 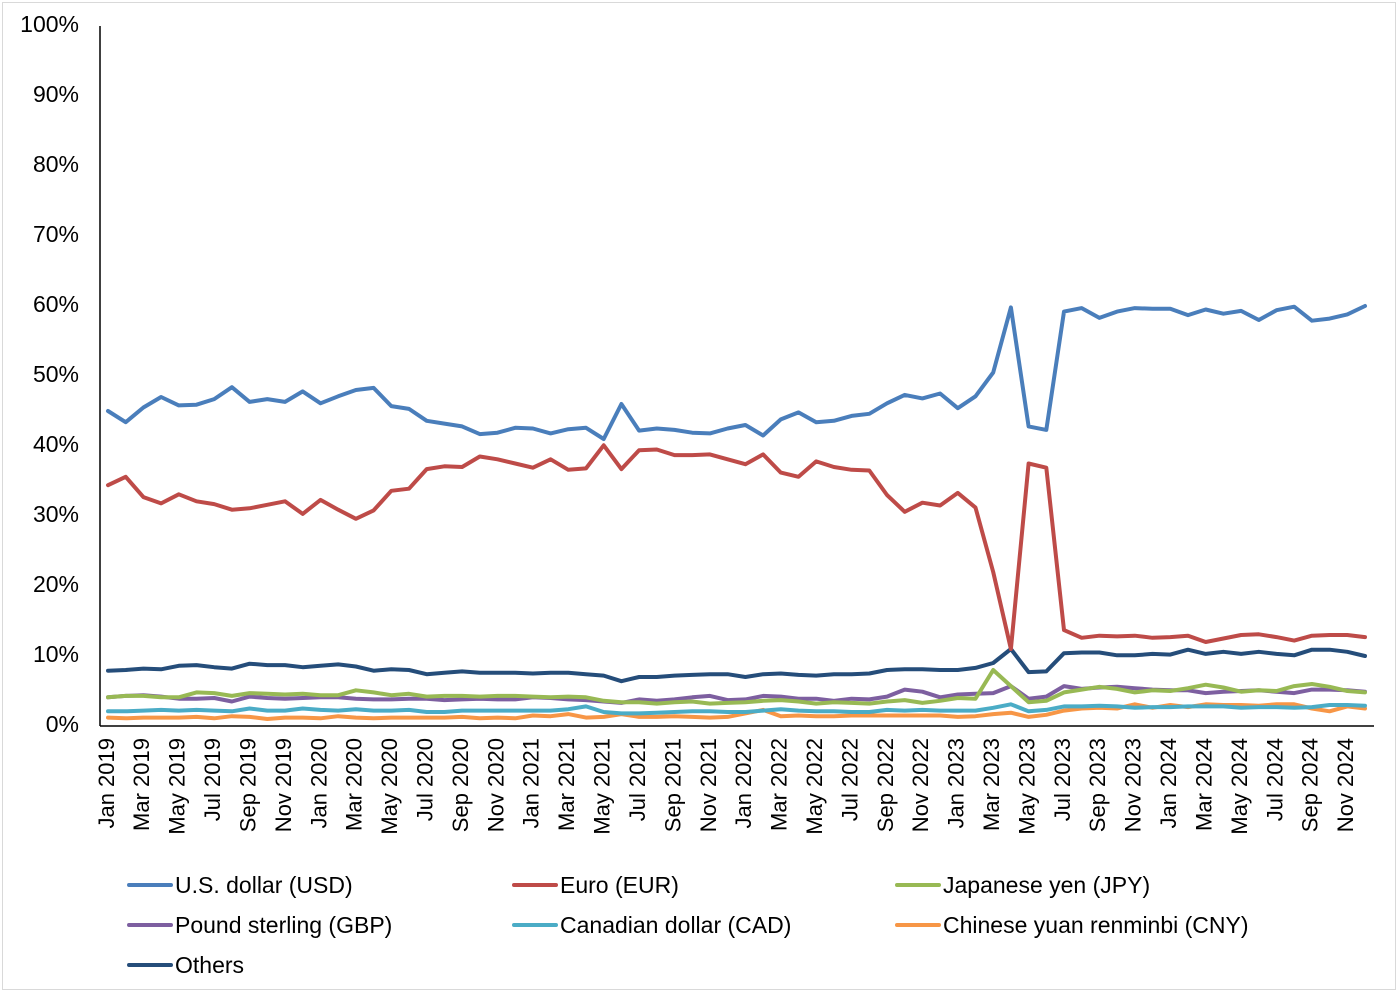 I want to click on legend-label: Others, so click(x=210, y=964).